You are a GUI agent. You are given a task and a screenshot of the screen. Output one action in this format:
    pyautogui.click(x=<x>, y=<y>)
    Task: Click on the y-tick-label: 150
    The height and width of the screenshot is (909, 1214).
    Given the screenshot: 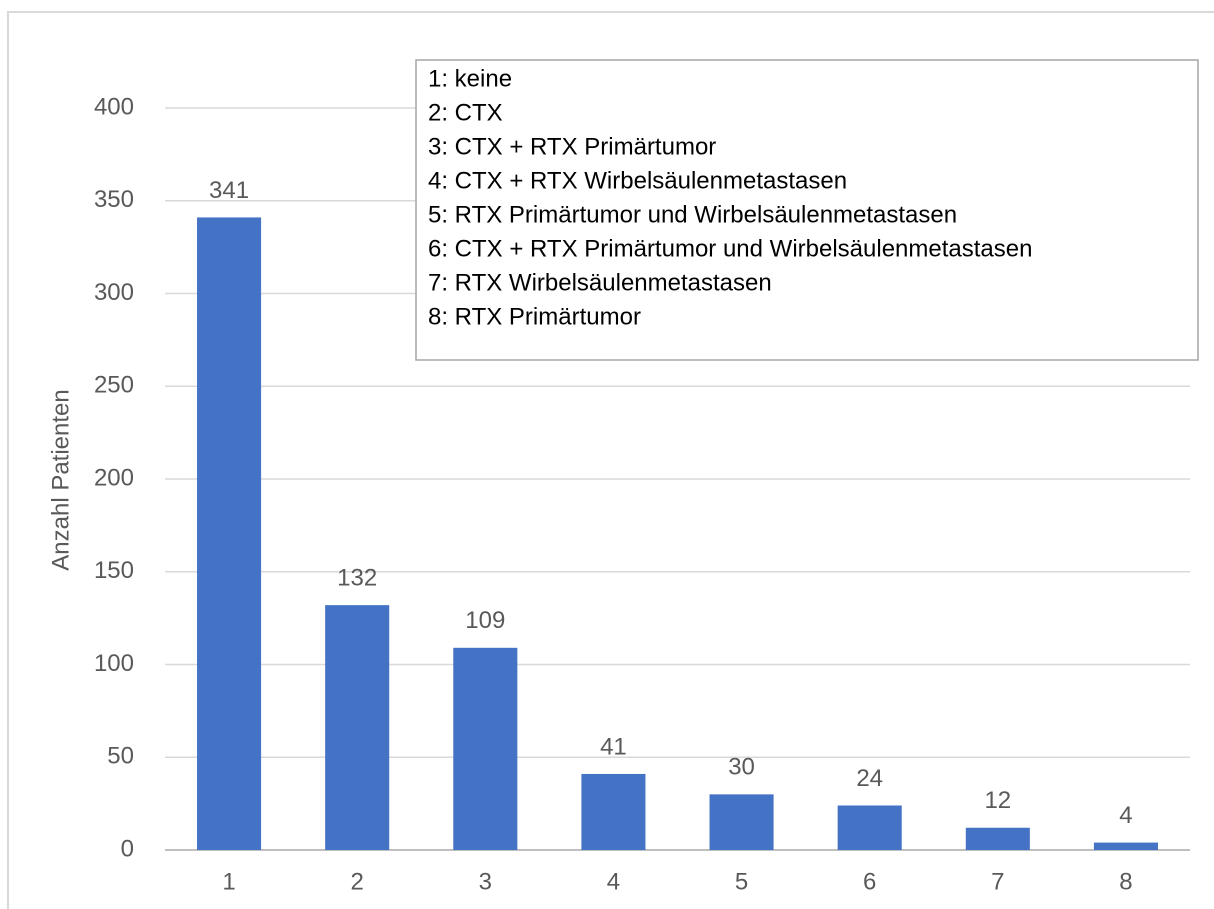 What is the action you would take?
    pyautogui.click(x=114, y=570)
    